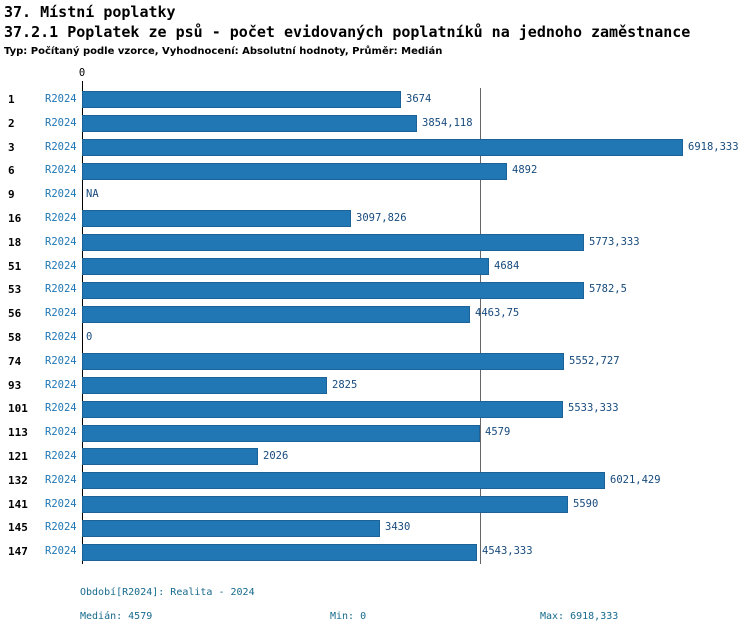 The image size is (750, 632). I want to click on row-id-label: 3, so click(11, 147).